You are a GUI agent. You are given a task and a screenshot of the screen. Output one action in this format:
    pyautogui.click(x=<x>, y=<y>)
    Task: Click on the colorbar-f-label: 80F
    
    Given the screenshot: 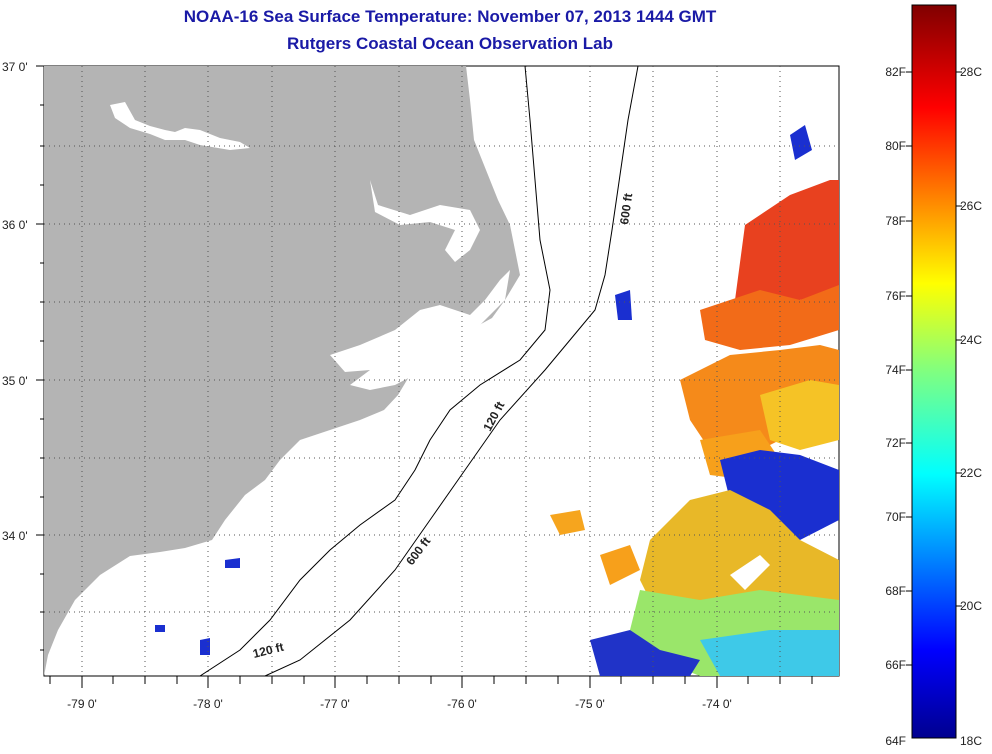 What is the action you would take?
    pyautogui.click(x=895, y=146)
    